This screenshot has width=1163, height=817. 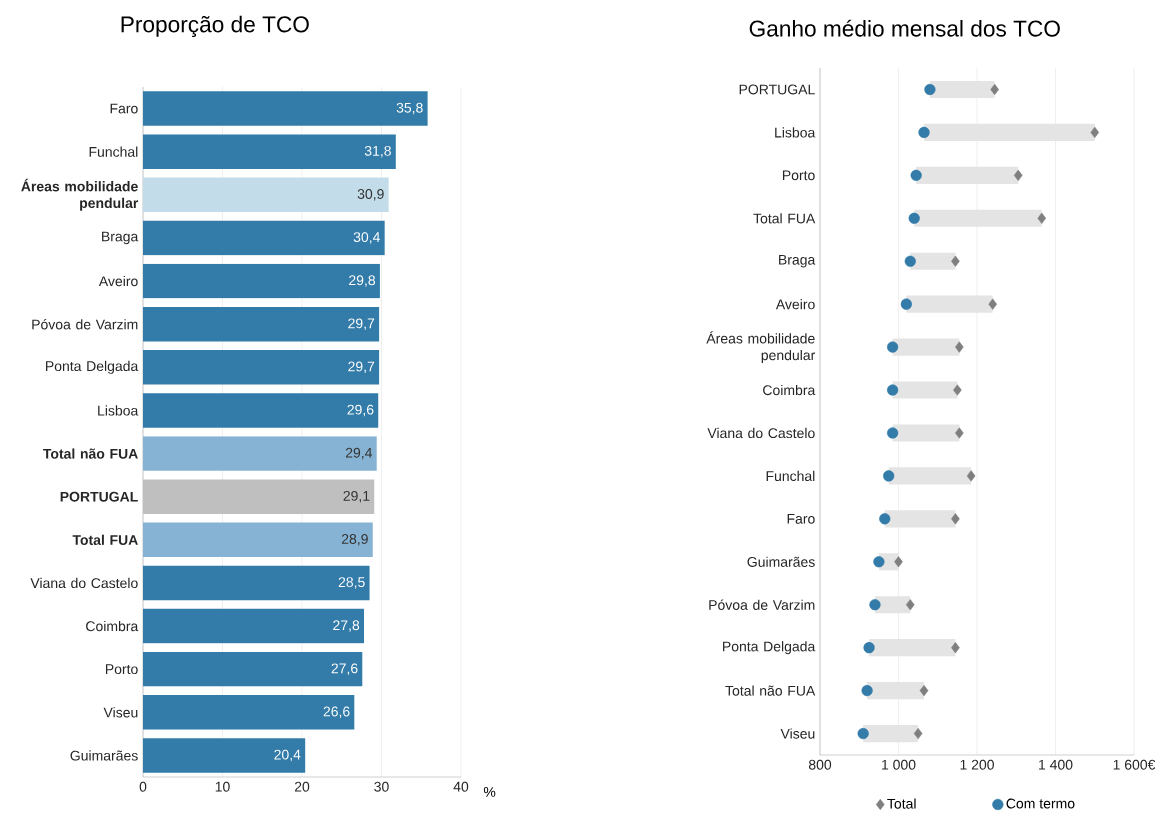 I want to click on y-tick-label: Braga, so click(x=797, y=261).